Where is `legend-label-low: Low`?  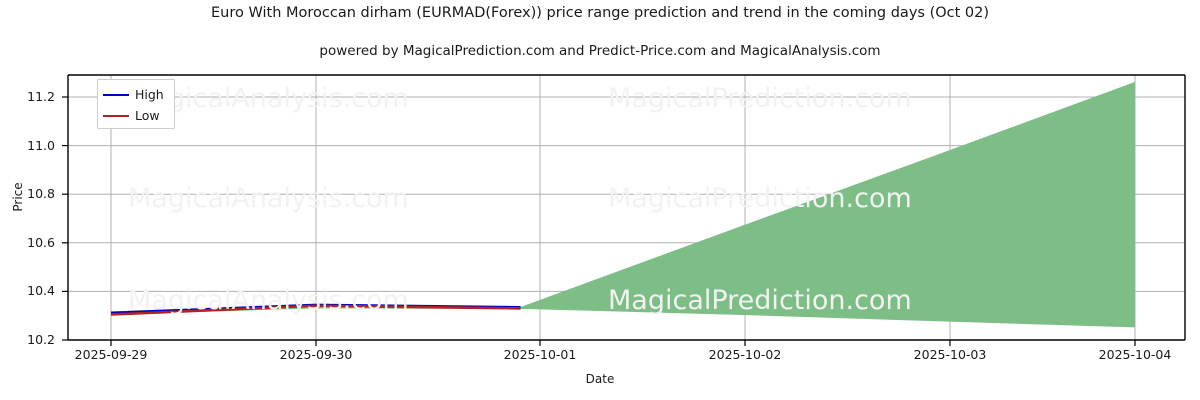 legend-label-low: Low is located at coordinates (147, 115).